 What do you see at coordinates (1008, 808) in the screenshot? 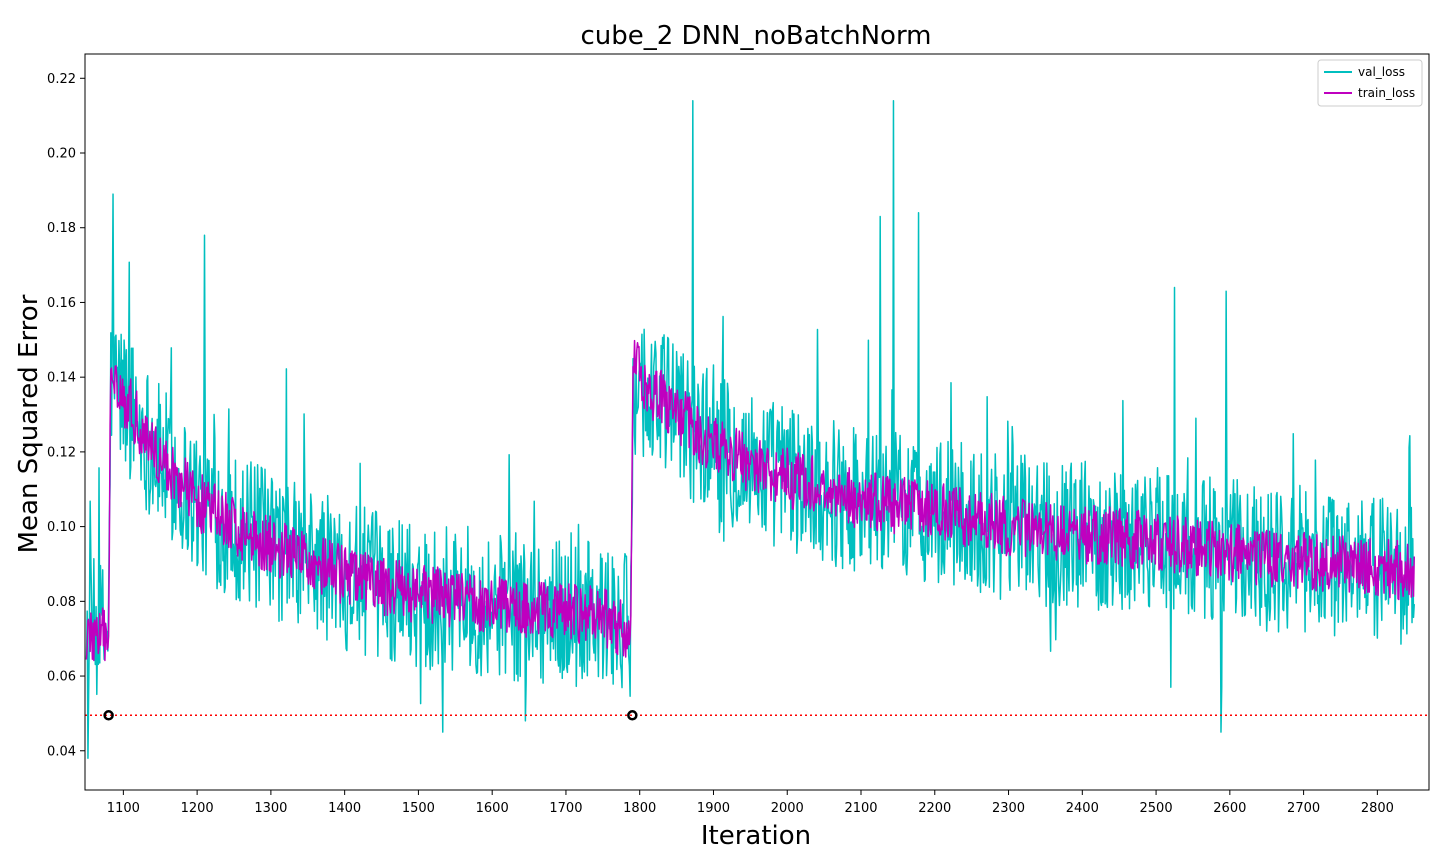
I see `x-tick-label: 2300` at bounding box center [1008, 808].